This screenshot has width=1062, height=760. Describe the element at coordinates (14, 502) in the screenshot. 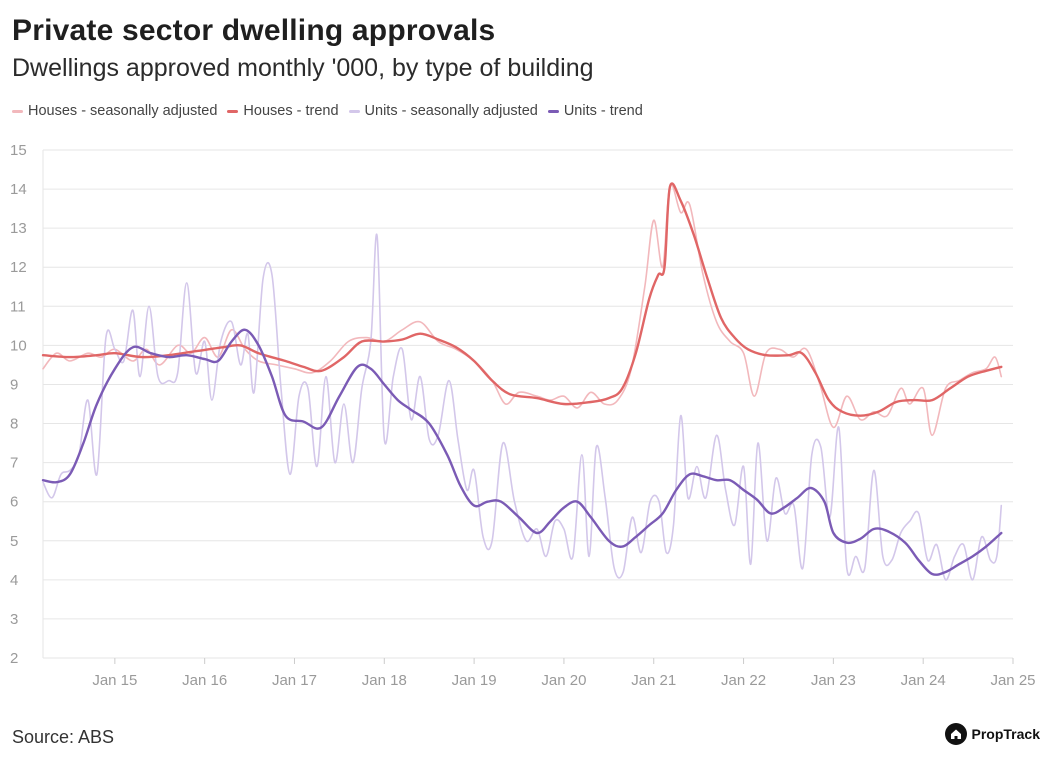

I see `y-tick-label: 6` at that location.